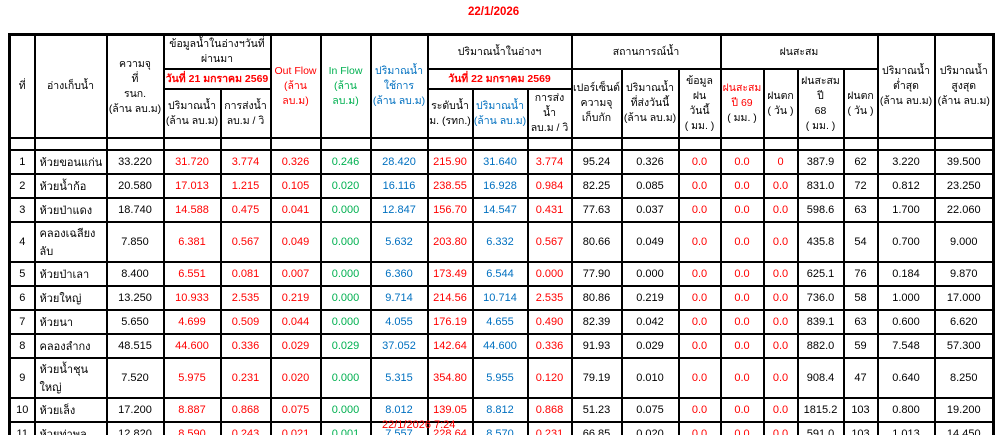  I want to click on cell-capacity-rnk: 13.250, so click(135, 298).